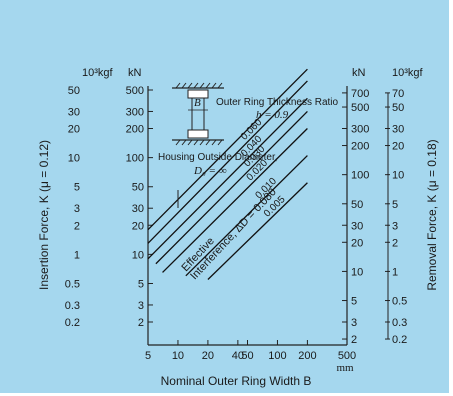 The width and height of the screenshot is (453, 396). I want to click on left-kn-tick-label: 3, so click(141, 306).